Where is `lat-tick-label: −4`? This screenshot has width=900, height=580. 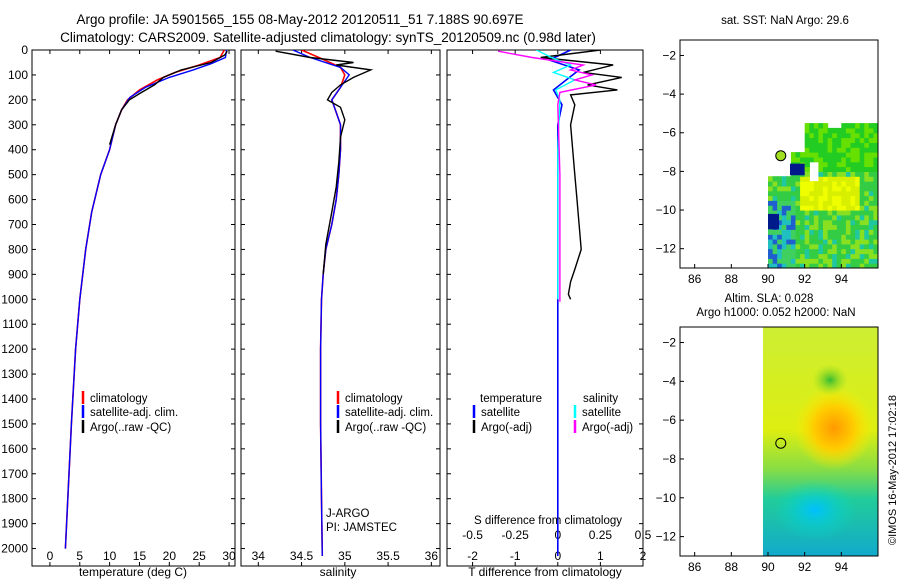 lat-tick-label: −4 is located at coordinates (669, 94).